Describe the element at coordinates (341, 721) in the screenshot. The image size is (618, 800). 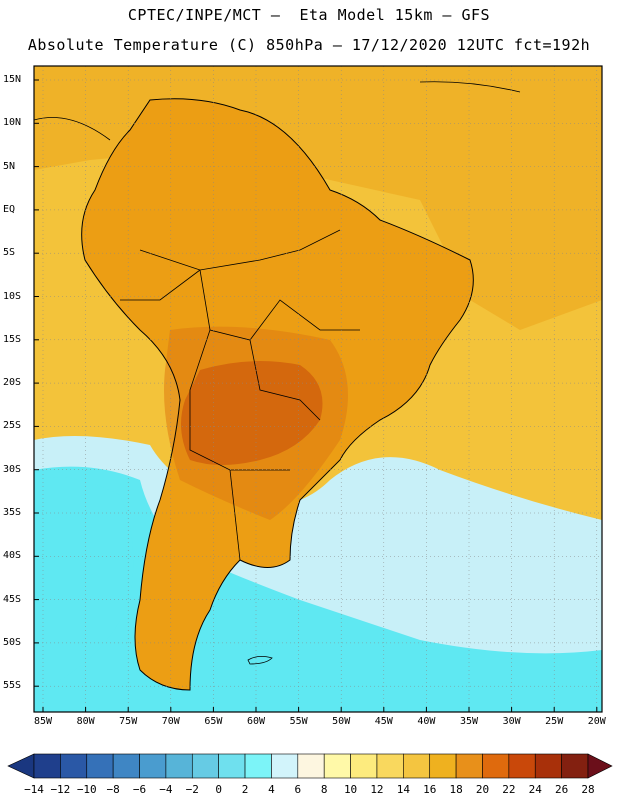
I see `lon-label: 50W` at that location.